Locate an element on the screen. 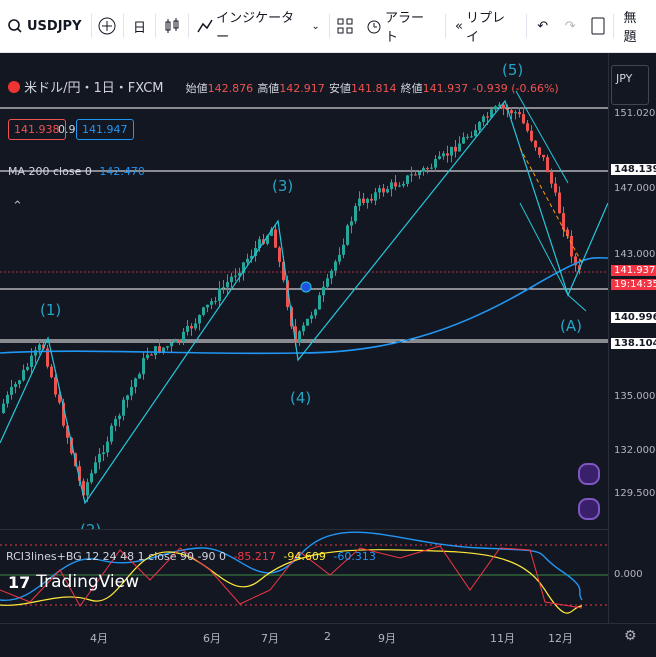  chart-type-button is located at coordinates (172, 26).